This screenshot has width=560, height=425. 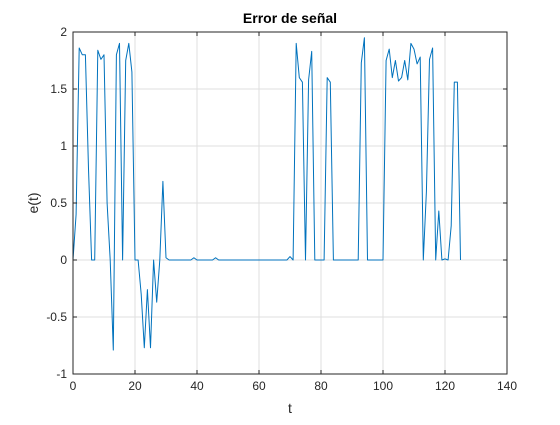 What do you see at coordinates (259, 386) in the screenshot?
I see `x-tick-label: 60` at bounding box center [259, 386].